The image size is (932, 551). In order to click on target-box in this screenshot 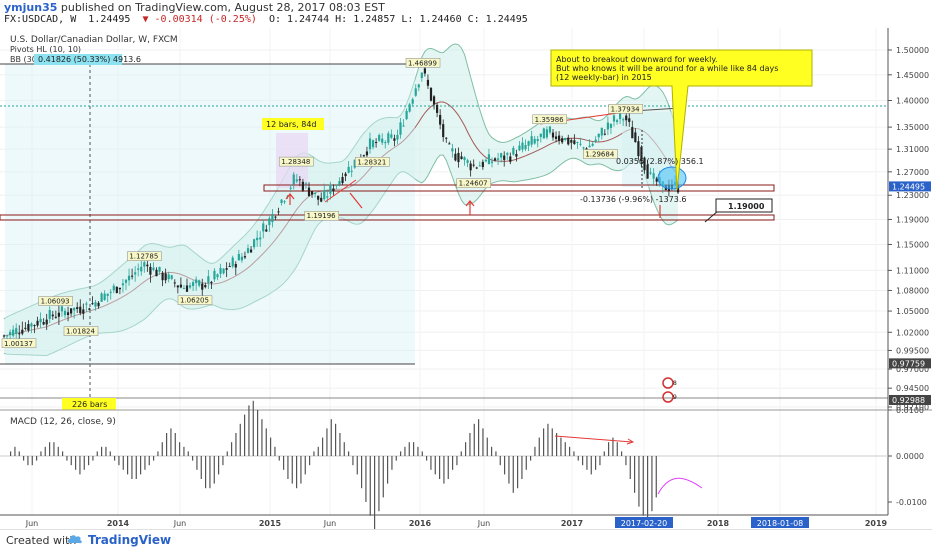, I will do `click(744, 205)`.